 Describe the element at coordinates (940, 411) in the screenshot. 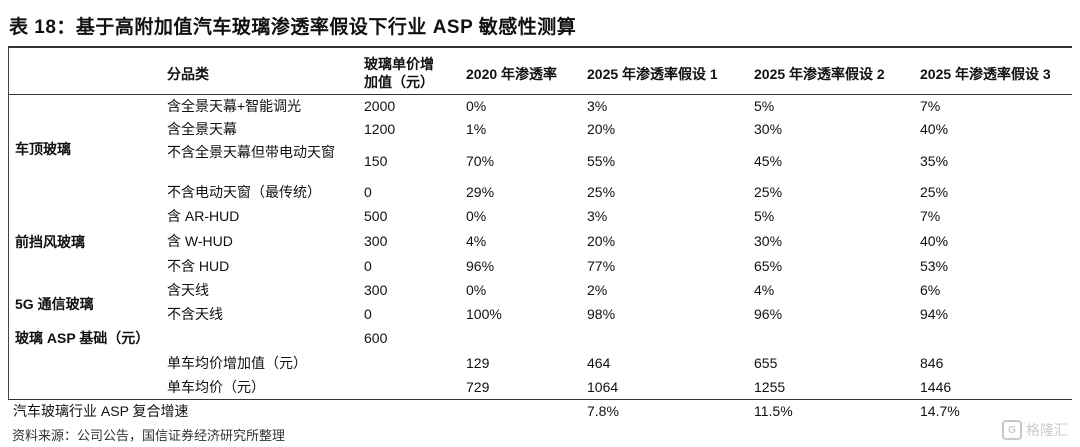

I see `cagr-hyp-3: 14.7%` at that location.